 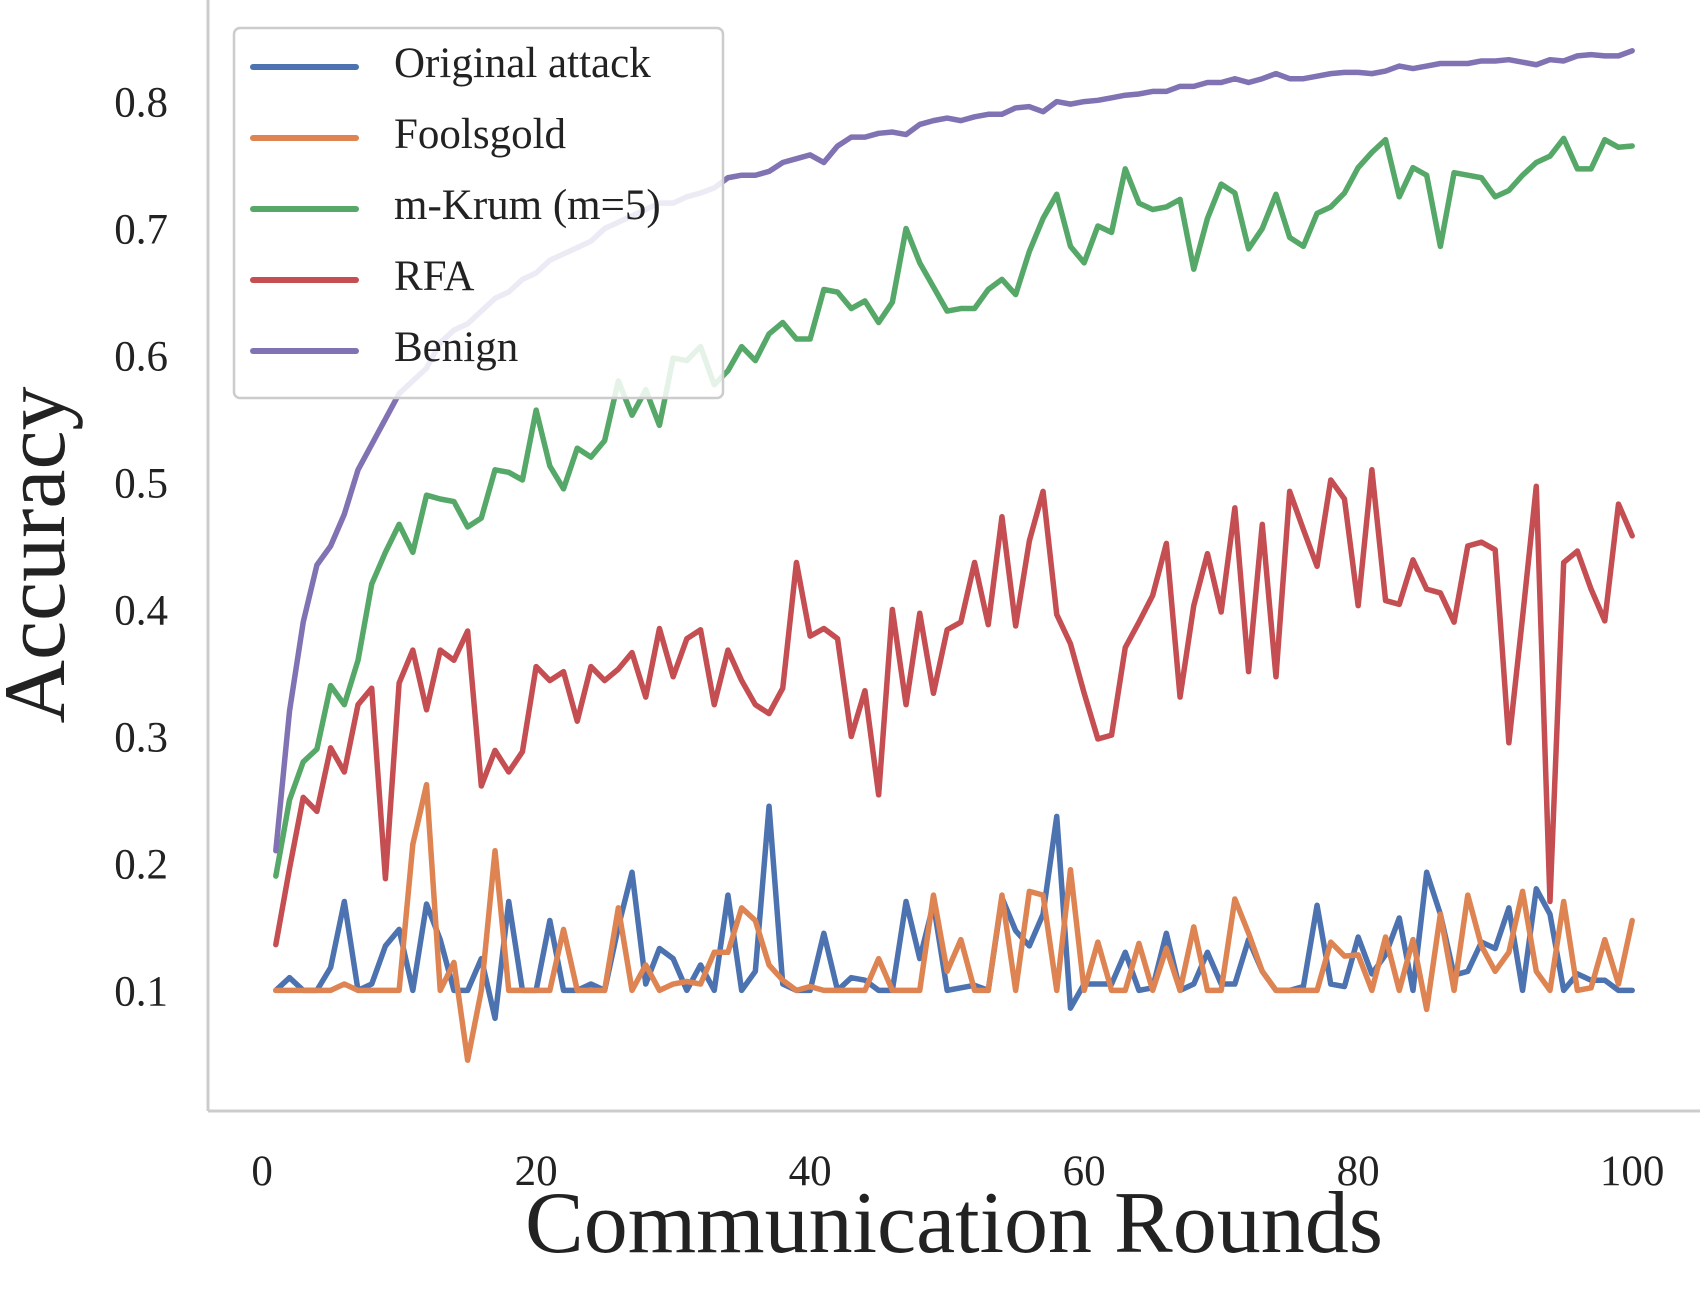 What do you see at coordinates (1632, 1171) in the screenshot?
I see `x-tick-label: 100` at bounding box center [1632, 1171].